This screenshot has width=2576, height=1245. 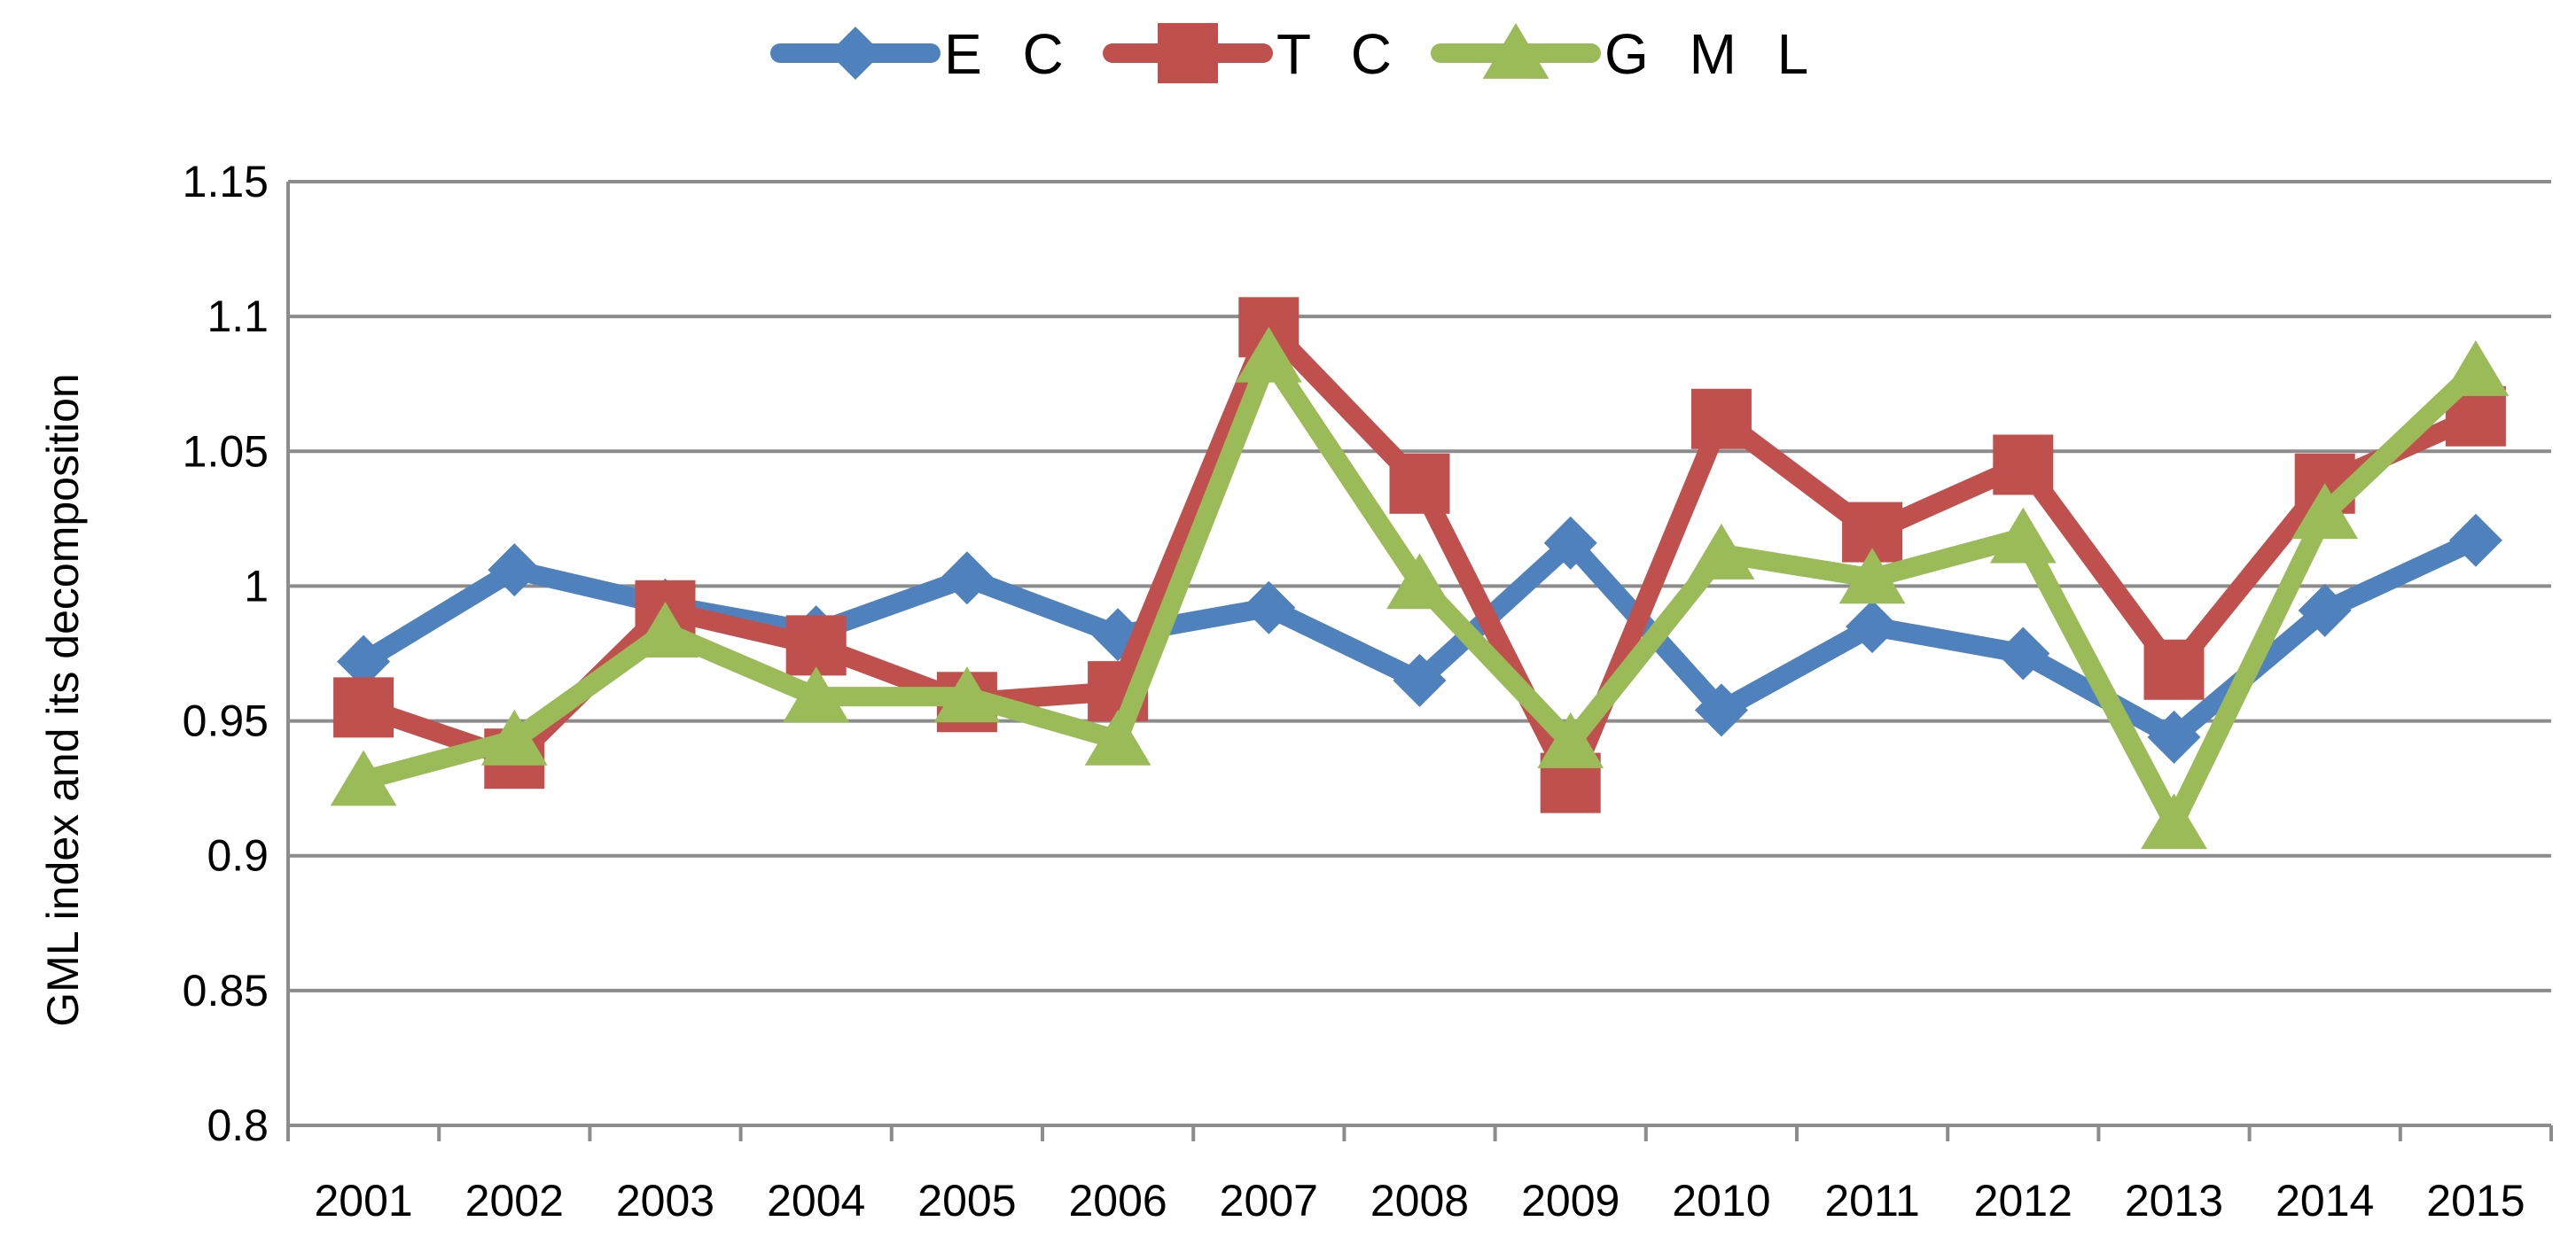 I want to click on x-tick-label: 2013, so click(x=2174, y=1201).